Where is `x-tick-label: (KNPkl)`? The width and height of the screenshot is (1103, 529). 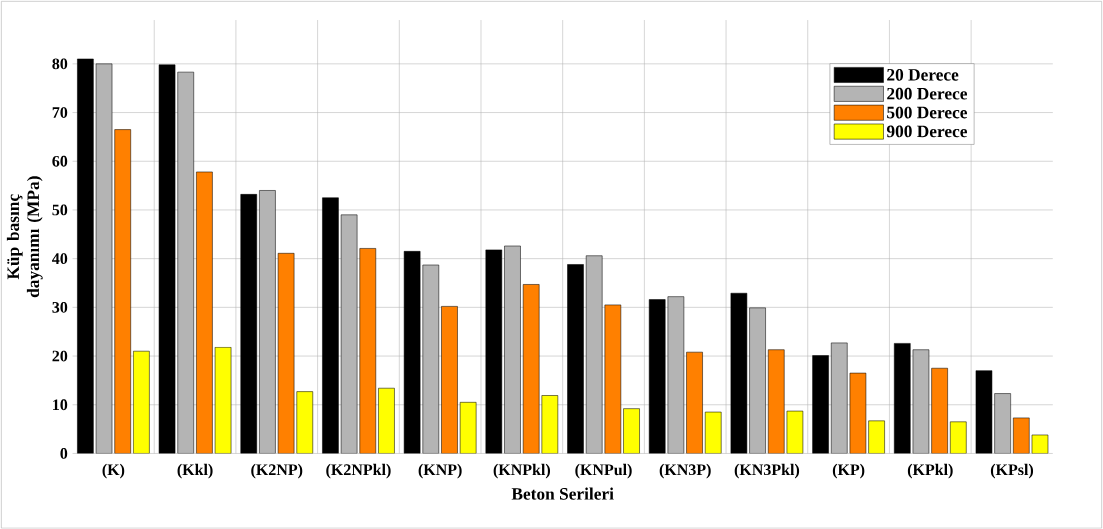 x-tick-label: (KNPkl) is located at coordinates (522, 471).